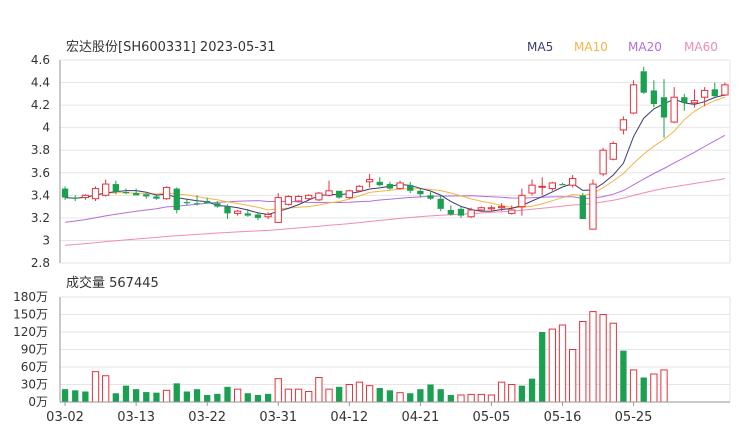  I want to click on x-tick-label: 05-05, so click(492, 417).